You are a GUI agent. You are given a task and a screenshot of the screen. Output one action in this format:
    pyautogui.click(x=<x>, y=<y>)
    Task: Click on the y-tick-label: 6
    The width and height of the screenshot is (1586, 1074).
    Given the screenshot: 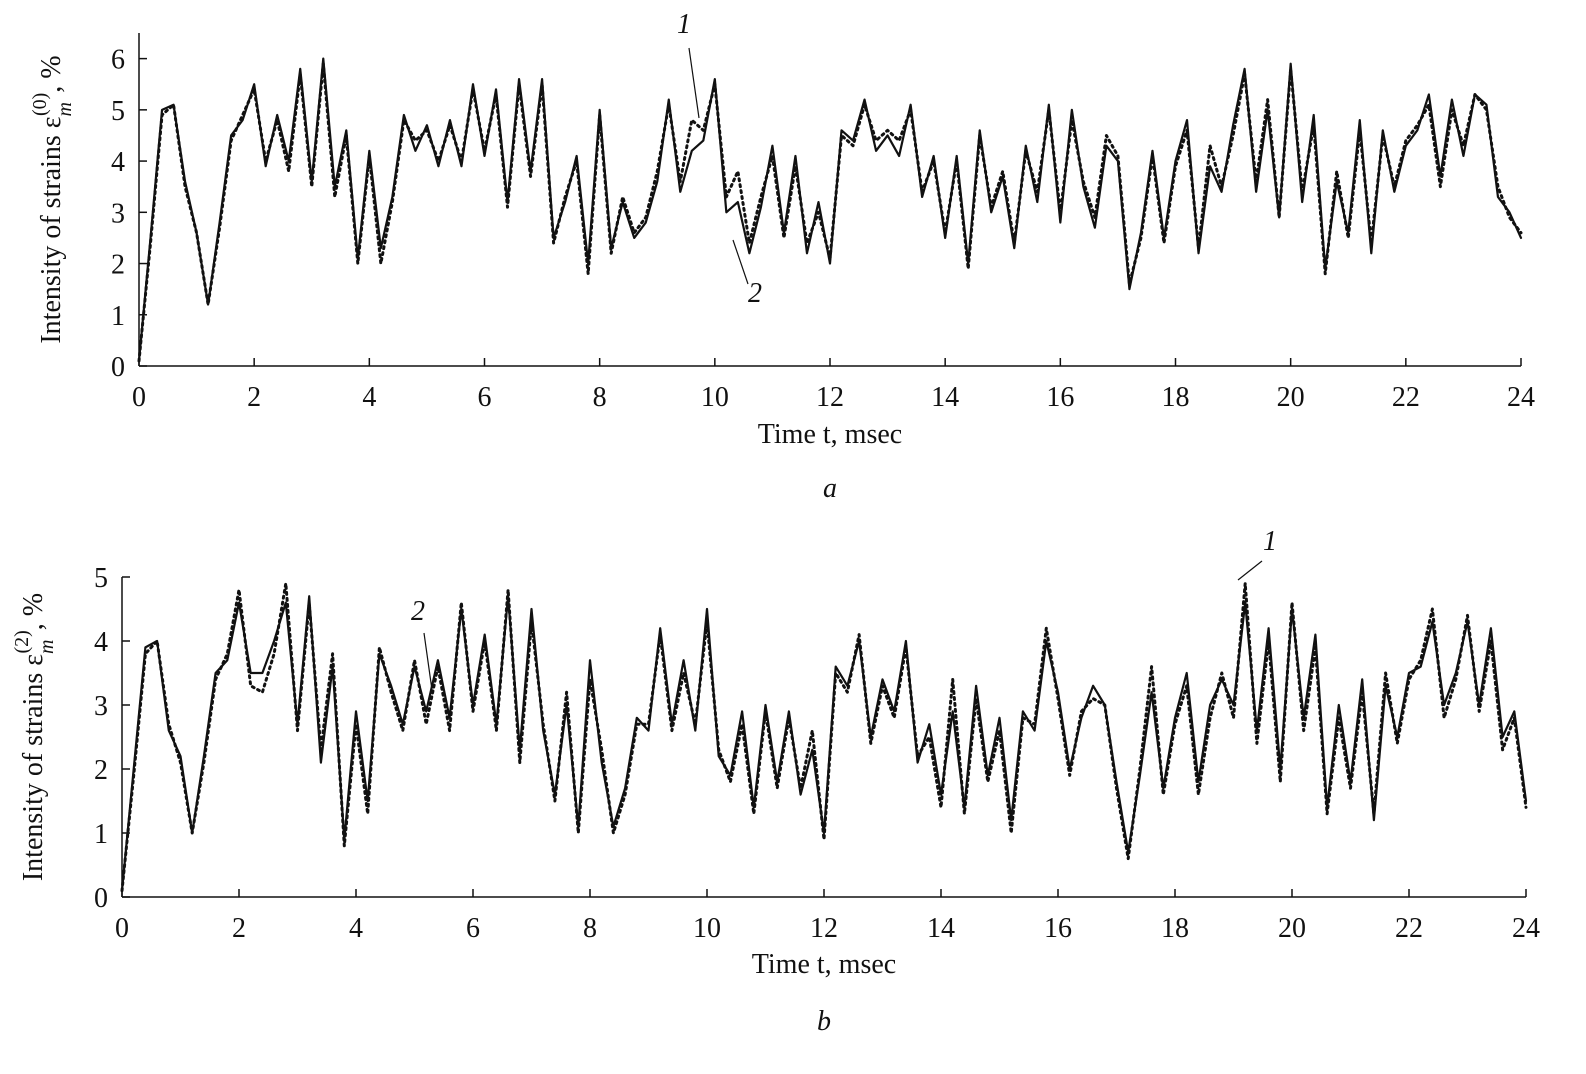 What is the action you would take?
    pyautogui.click(x=118, y=60)
    